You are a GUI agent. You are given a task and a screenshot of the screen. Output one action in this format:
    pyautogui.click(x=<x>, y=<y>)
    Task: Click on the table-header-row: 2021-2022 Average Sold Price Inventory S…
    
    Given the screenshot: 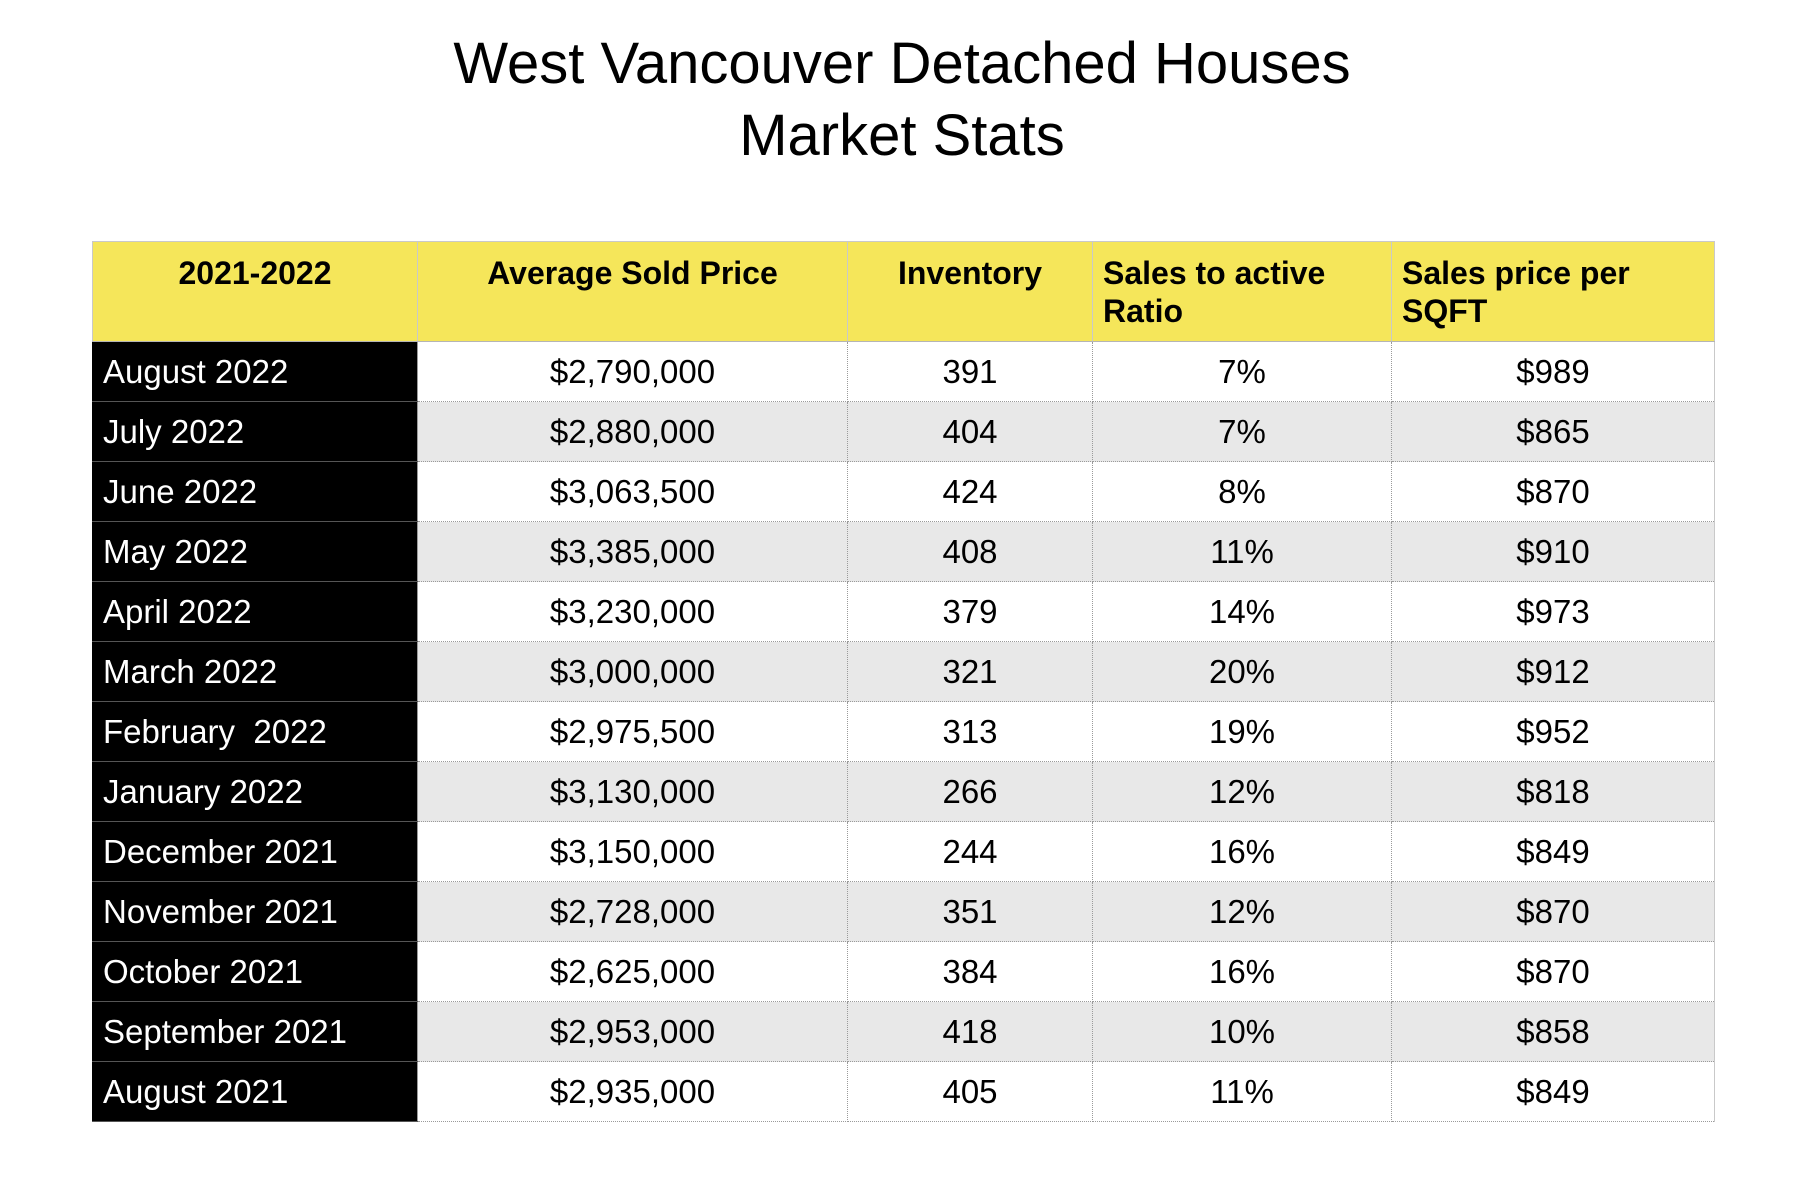 What is the action you would take?
    pyautogui.click(x=903, y=291)
    